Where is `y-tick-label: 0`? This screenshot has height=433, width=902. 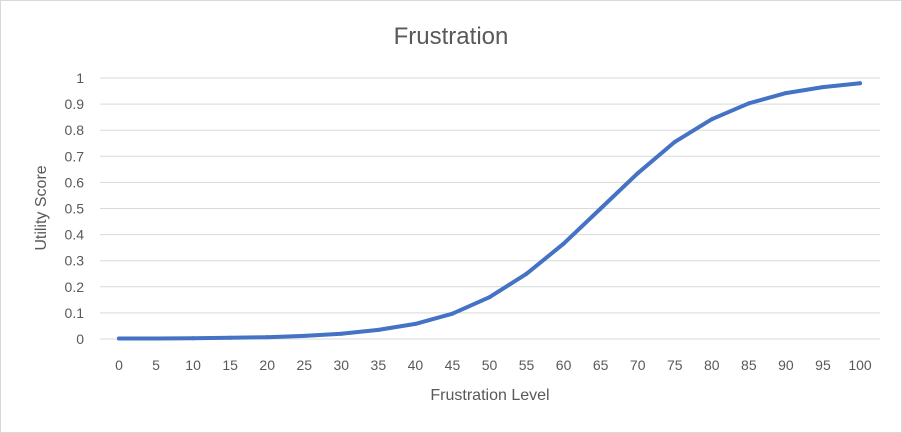 y-tick-label: 0 is located at coordinates (80, 339).